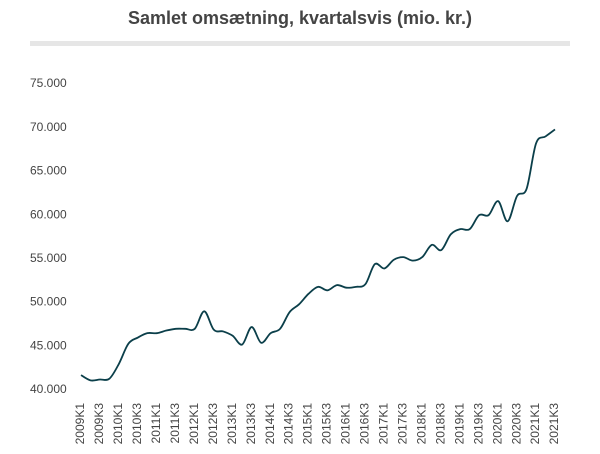  What do you see at coordinates (48, 171) in the screenshot?
I see `y-tick-label: 65.000` at bounding box center [48, 171].